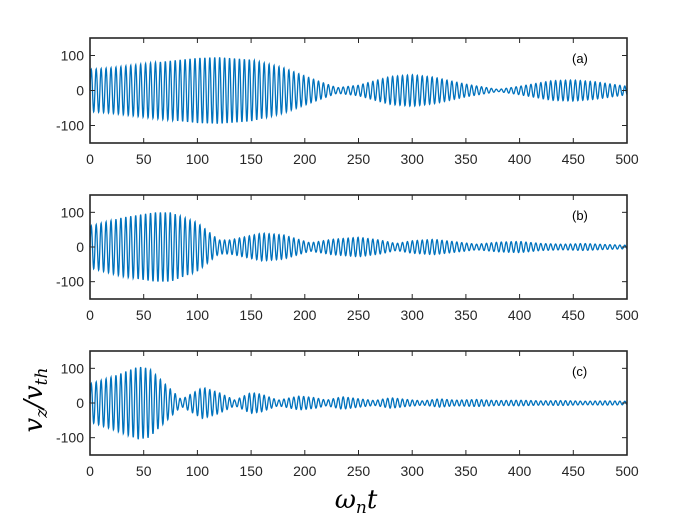 This screenshot has width=692, height=519. Describe the element at coordinates (520, 315) in the screenshot. I see `panel-b-xtick-label: 400` at that location.